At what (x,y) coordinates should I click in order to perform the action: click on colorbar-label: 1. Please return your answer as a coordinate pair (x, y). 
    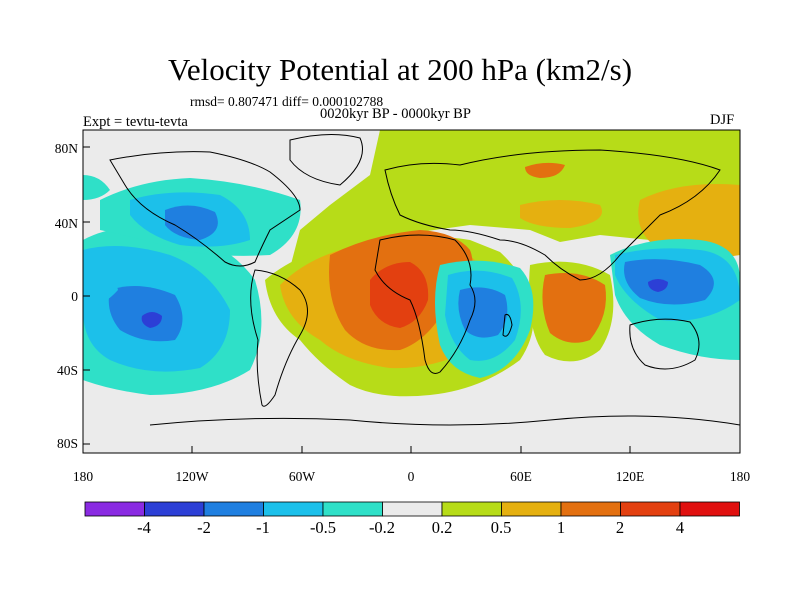
    Looking at the image, I should click on (561, 527).